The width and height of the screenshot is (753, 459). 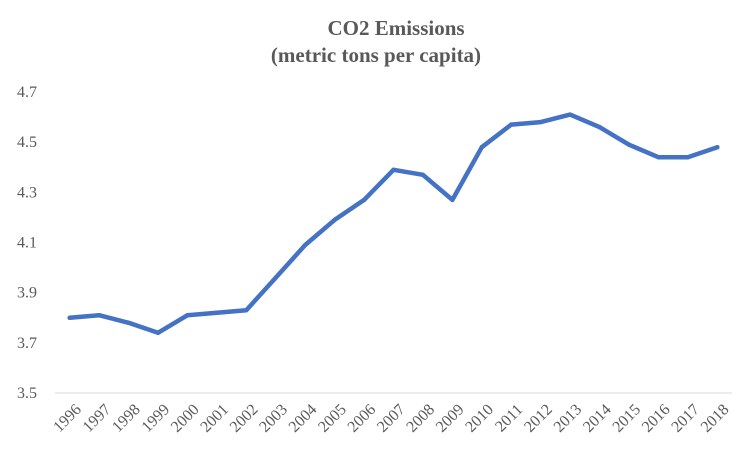 What do you see at coordinates (479, 418) in the screenshot?
I see `x-tick-label: 2010` at bounding box center [479, 418].